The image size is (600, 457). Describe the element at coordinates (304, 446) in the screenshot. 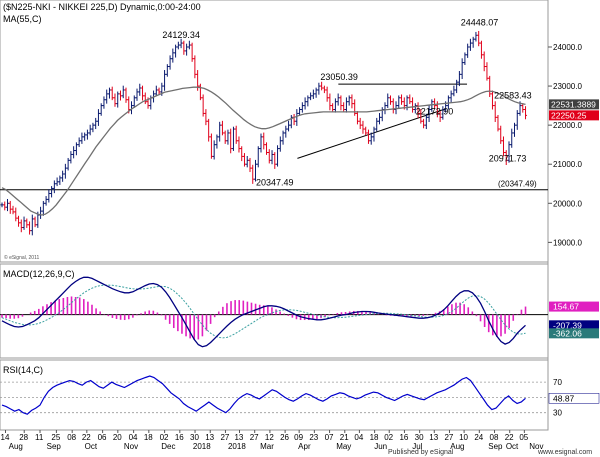

I see `month-label: Apr` at that location.